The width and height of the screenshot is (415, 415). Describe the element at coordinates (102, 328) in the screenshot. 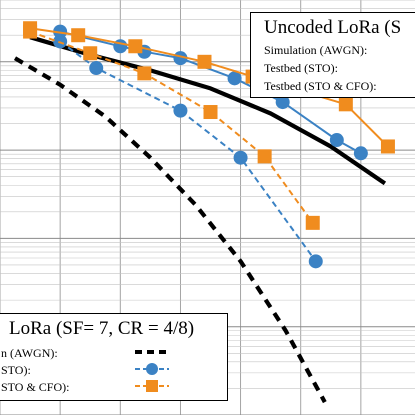

I see `legend-coded-title: LoRa (SF= 7, CR = 4/8)` at that location.